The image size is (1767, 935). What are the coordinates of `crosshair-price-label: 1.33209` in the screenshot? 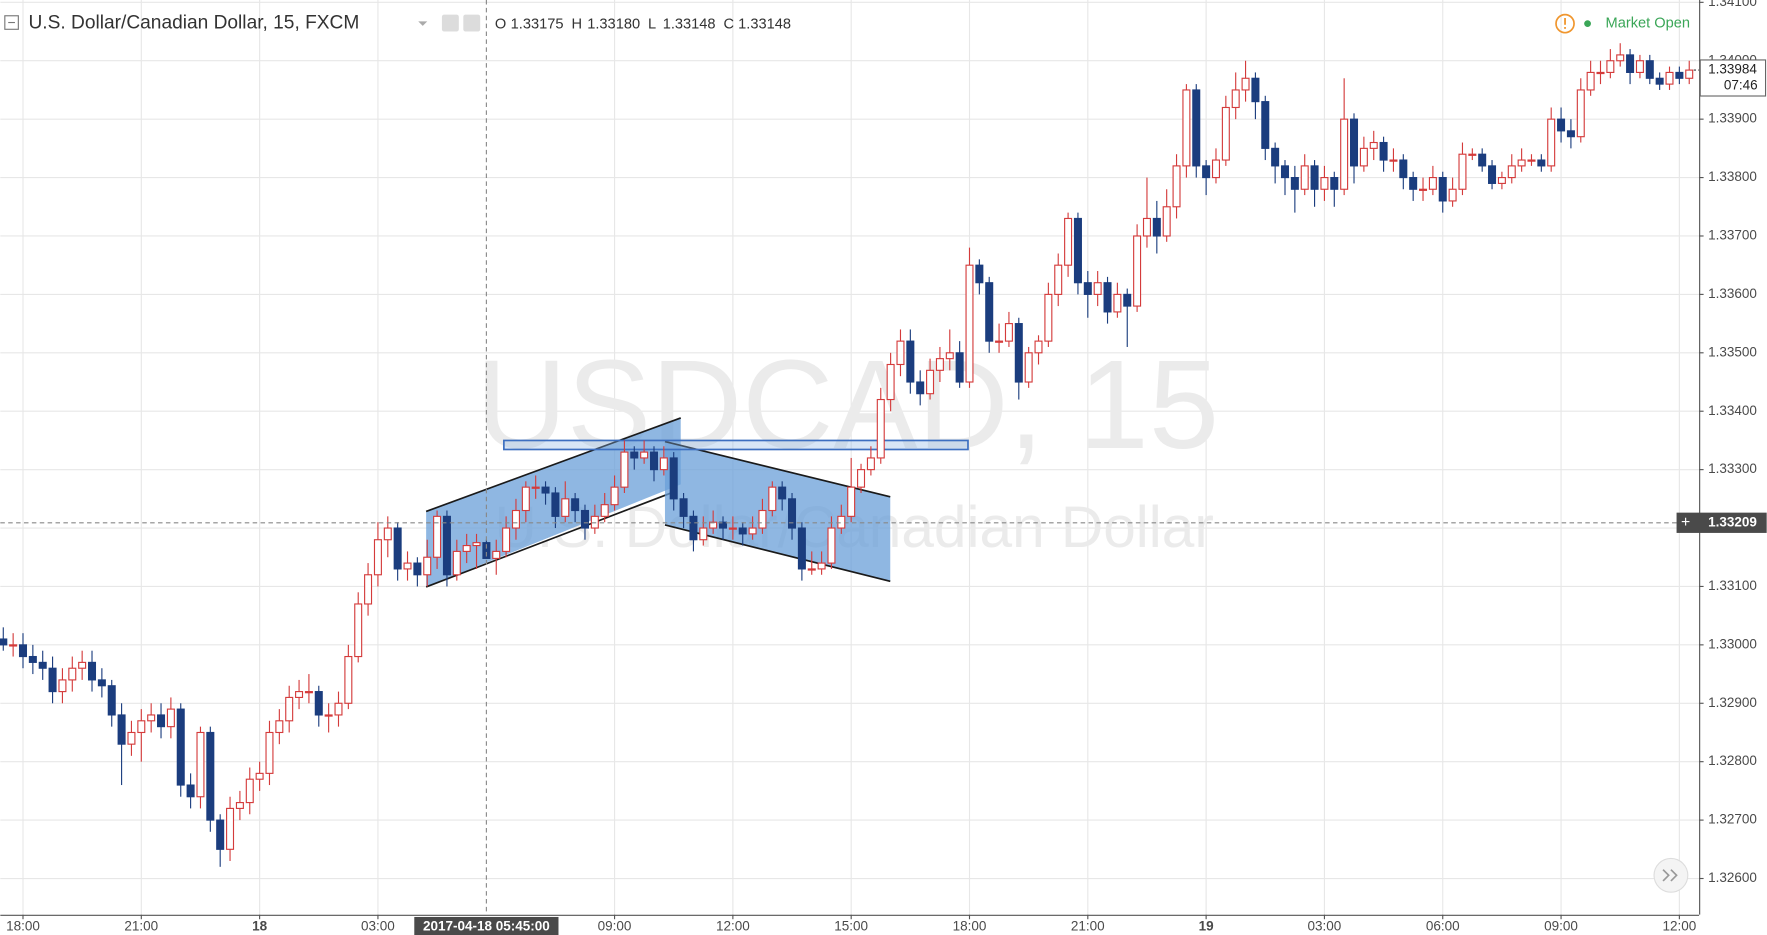 It's located at (1732, 521).